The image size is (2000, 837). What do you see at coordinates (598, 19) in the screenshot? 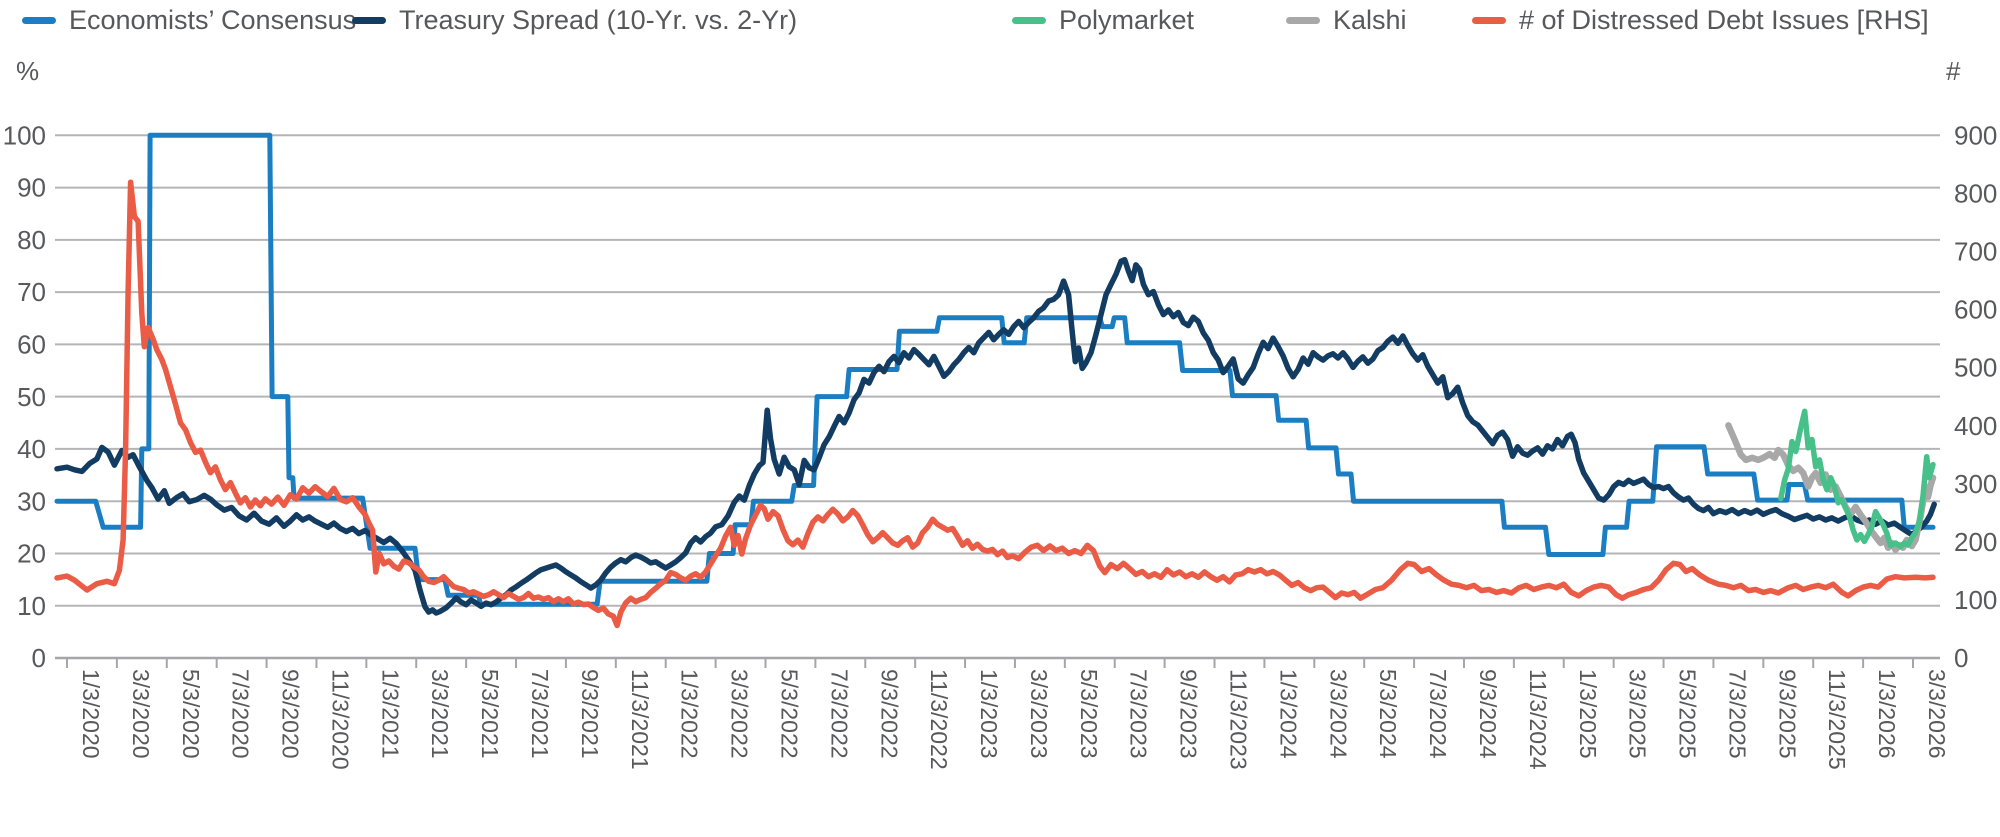
I see `legend-item-label: Treasury Spread (10-Yr. vs. 2-Yr)` at bounding box center [598, 19].